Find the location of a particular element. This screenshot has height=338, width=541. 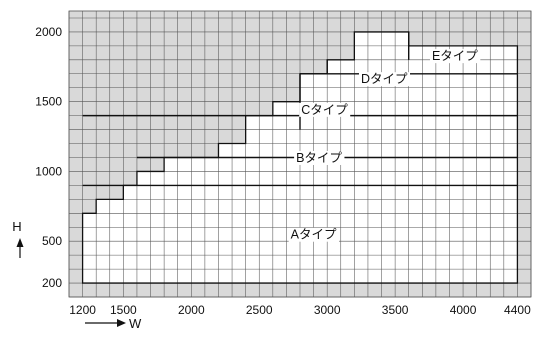

y-axis-arrow-head is located at coordinates (20, 242).